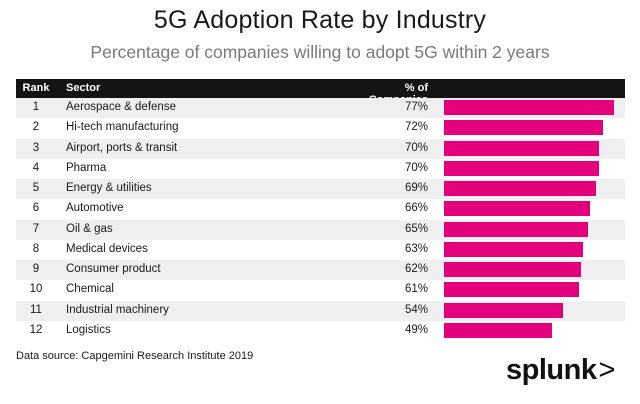 This screenshot has height=404, width=640. Describe the element at coordinates (320, 249) in the screenshot. I see `table-row: 8 Medical devices 63%` at that location.